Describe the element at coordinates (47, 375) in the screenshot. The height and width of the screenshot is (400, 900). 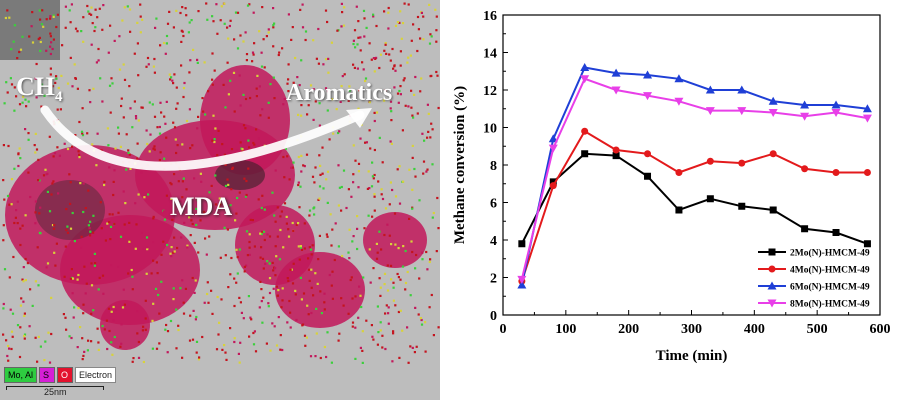
I see `legend-chip-s: S` at that location.